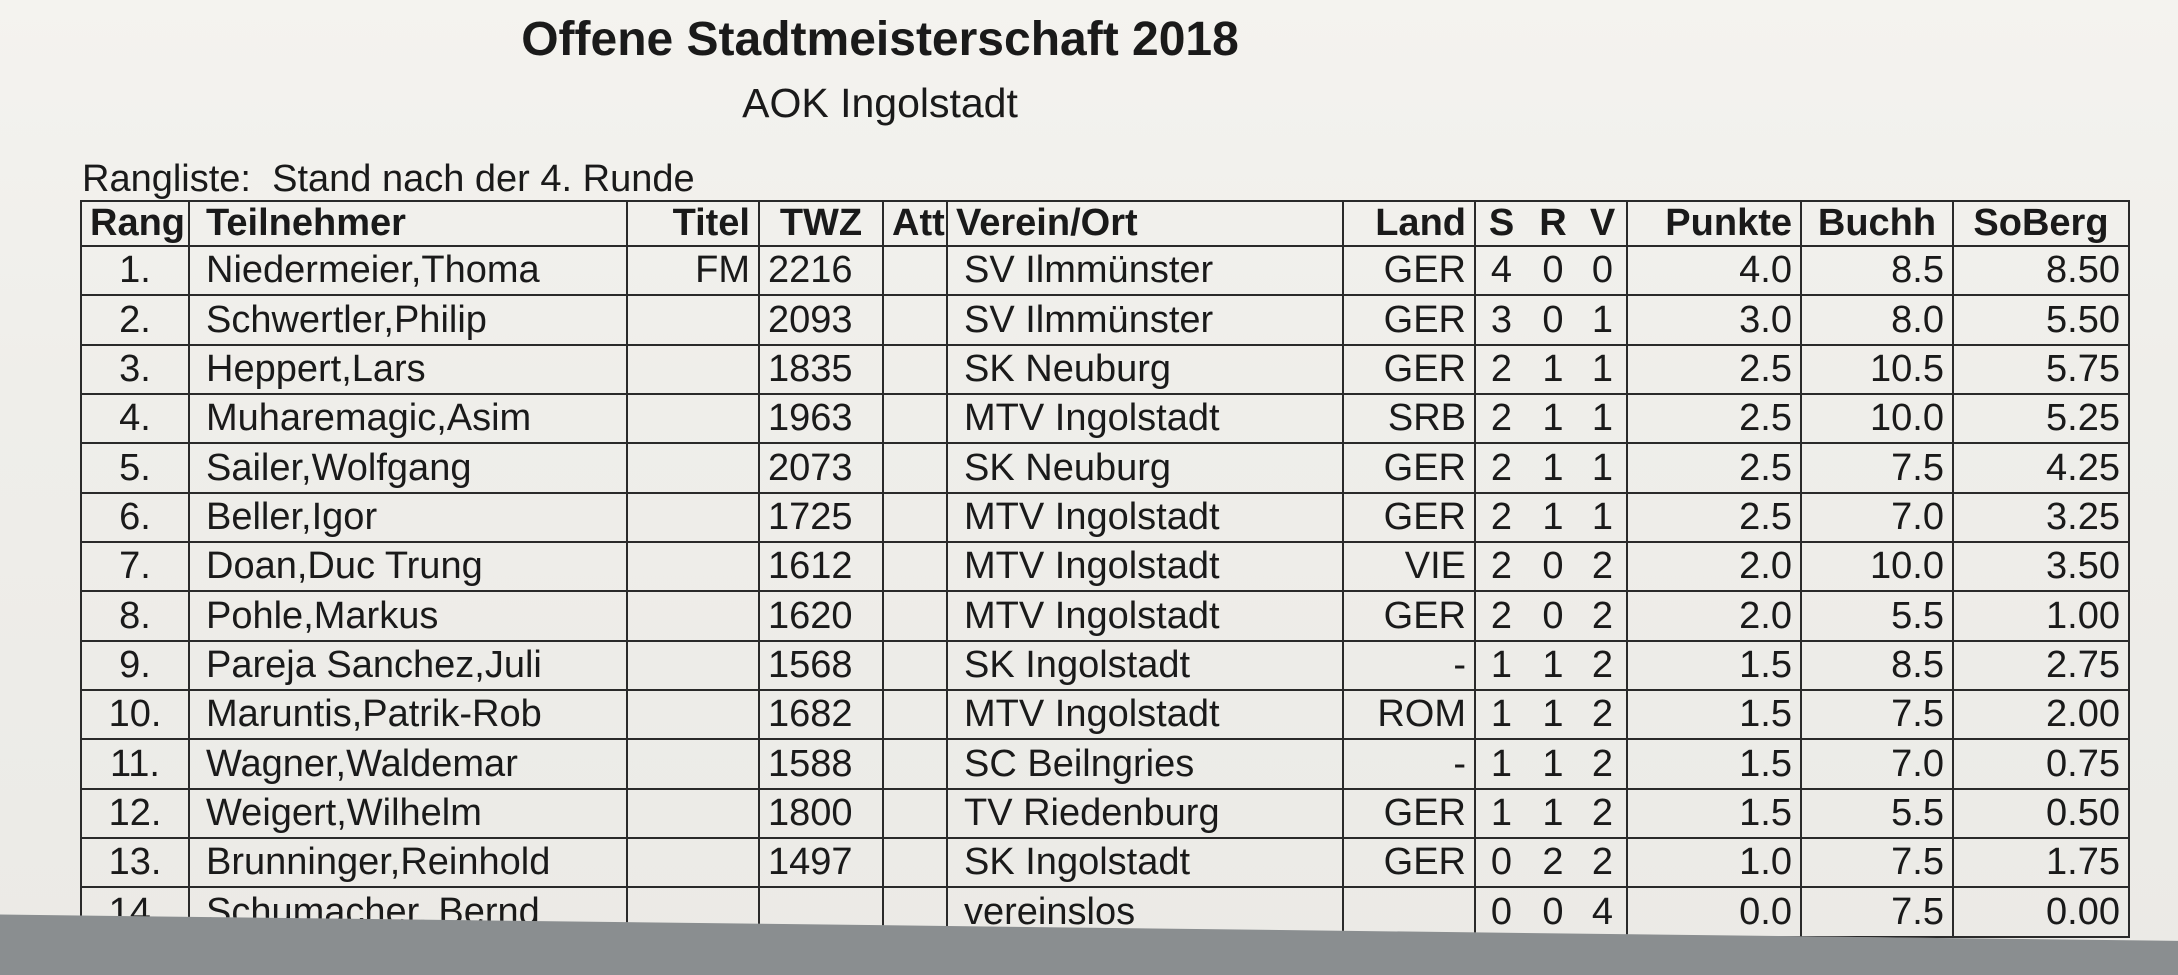  I want to click on cell-soberg: 1.75, so click(2041, 863).